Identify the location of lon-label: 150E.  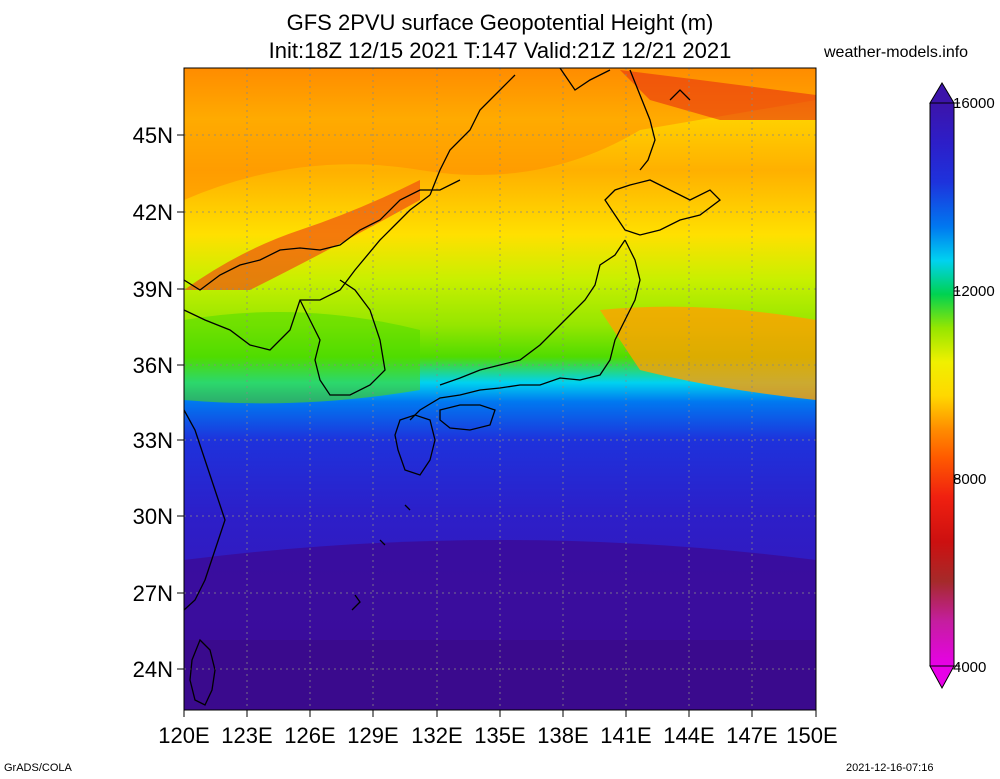
(811, 735).